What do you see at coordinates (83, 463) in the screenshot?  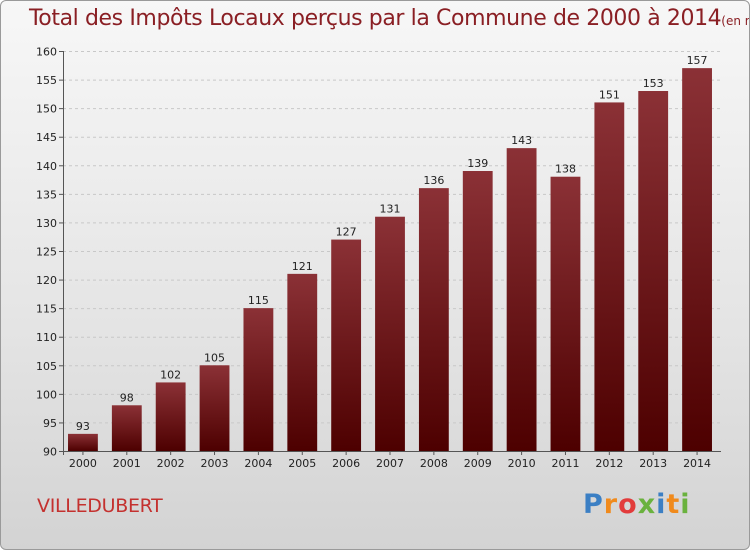 I see `x-tick-label: 2000` at bounding box center [83, 463].